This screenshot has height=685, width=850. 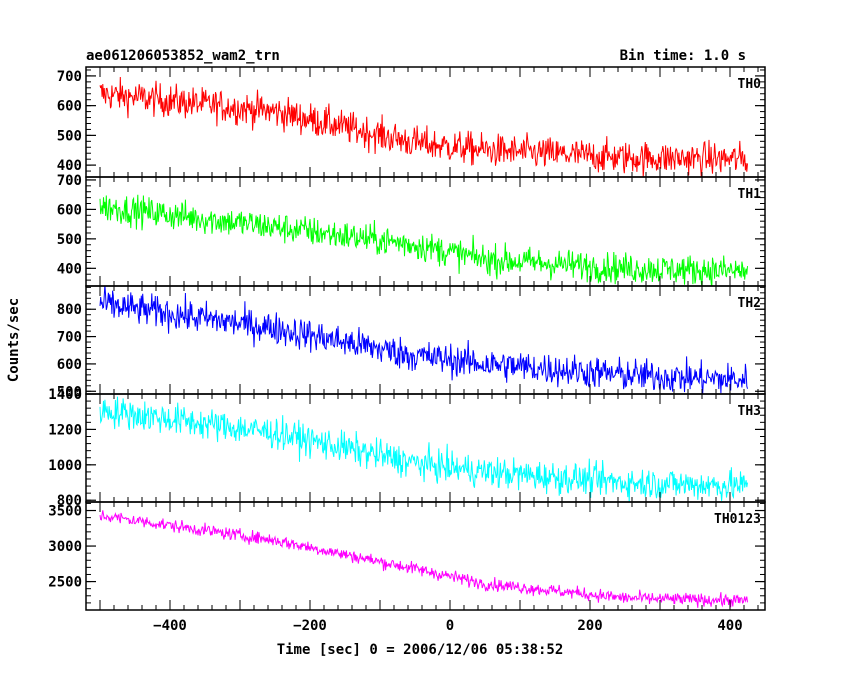 I want to click on panel-label-th2: TH2, so click(x=749, y=303).